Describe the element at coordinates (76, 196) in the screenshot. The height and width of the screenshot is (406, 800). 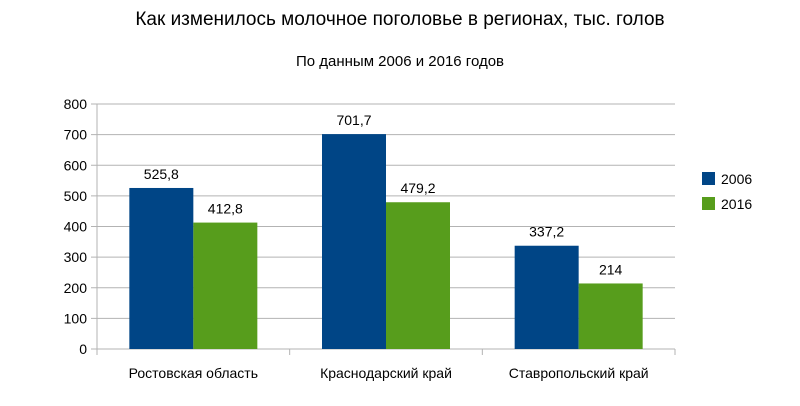
I see `y-tick-label: 500` at that location.